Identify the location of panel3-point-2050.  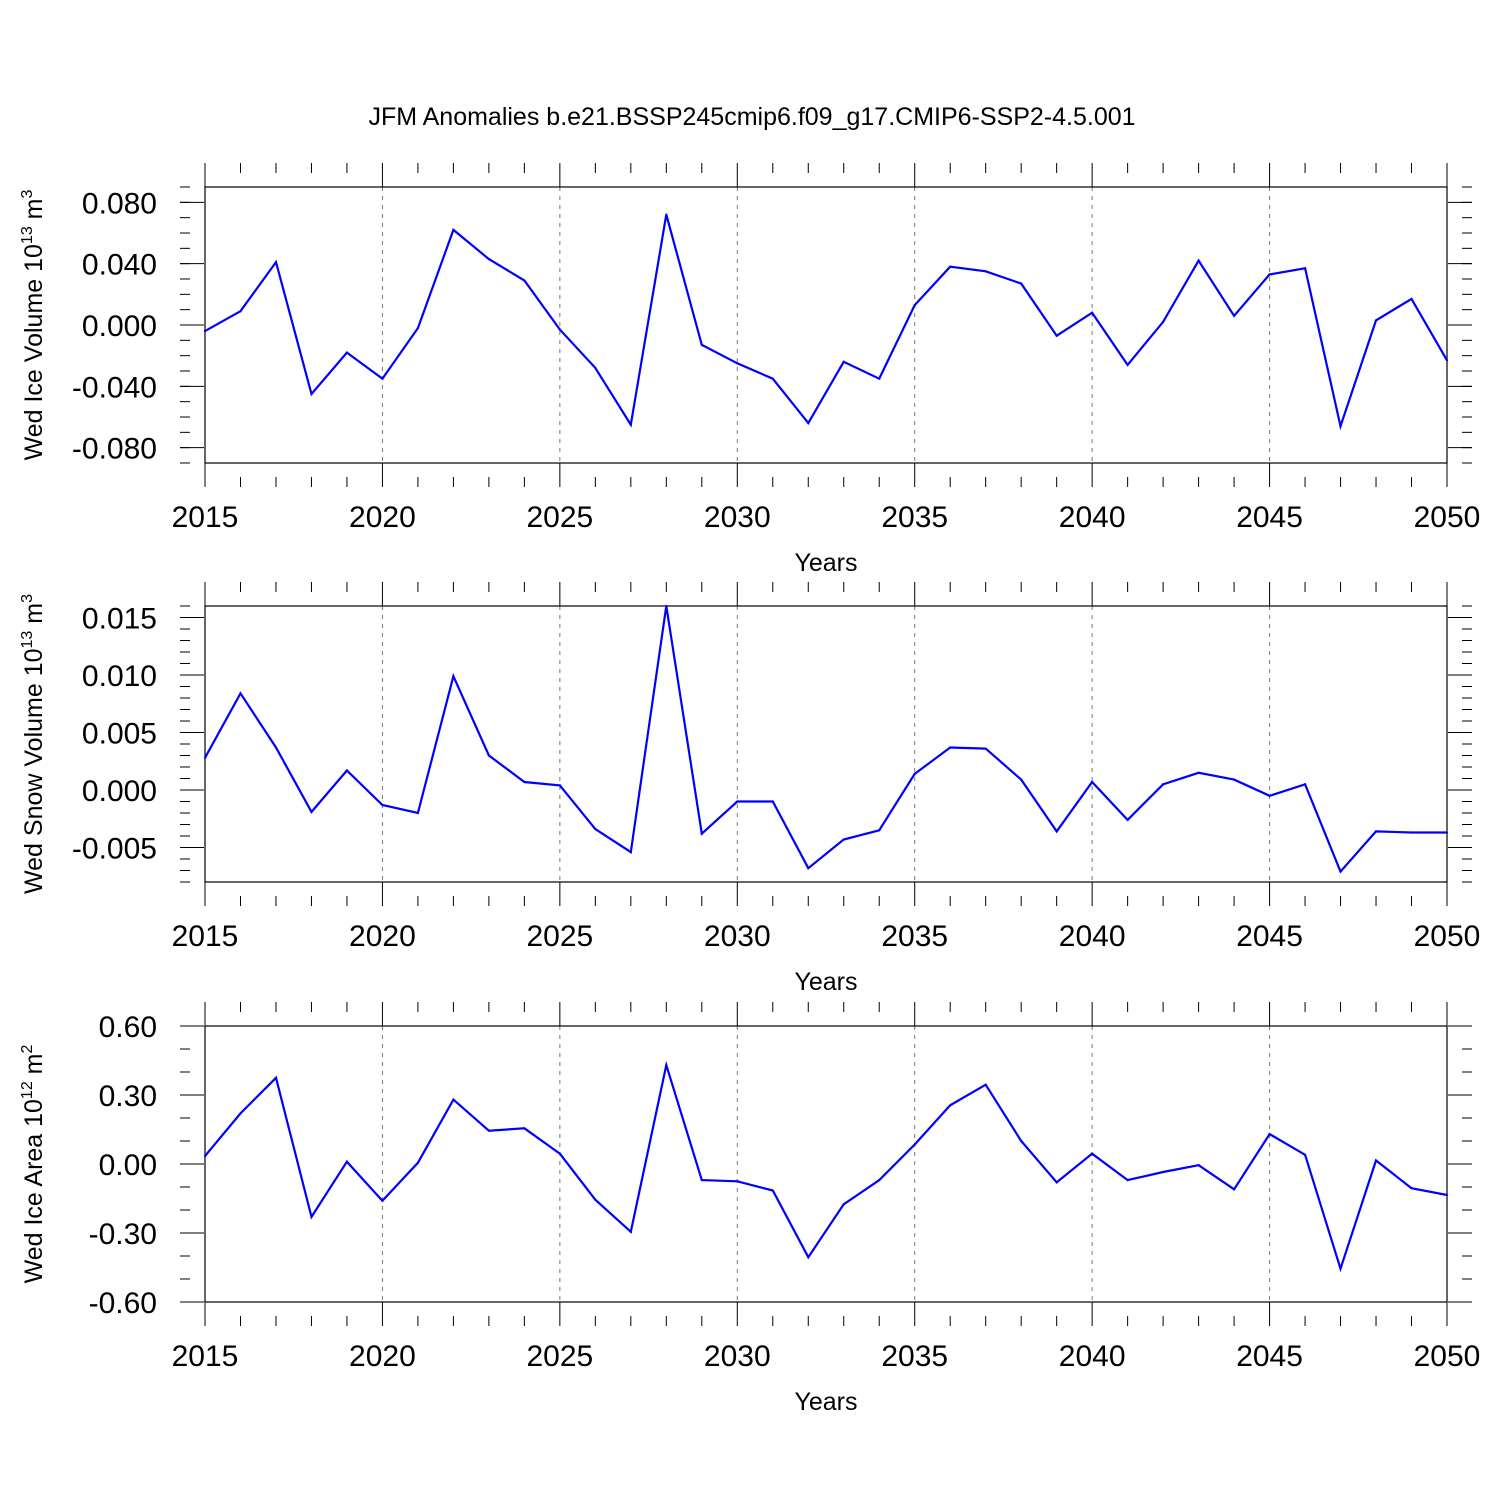
(1447, 1195).